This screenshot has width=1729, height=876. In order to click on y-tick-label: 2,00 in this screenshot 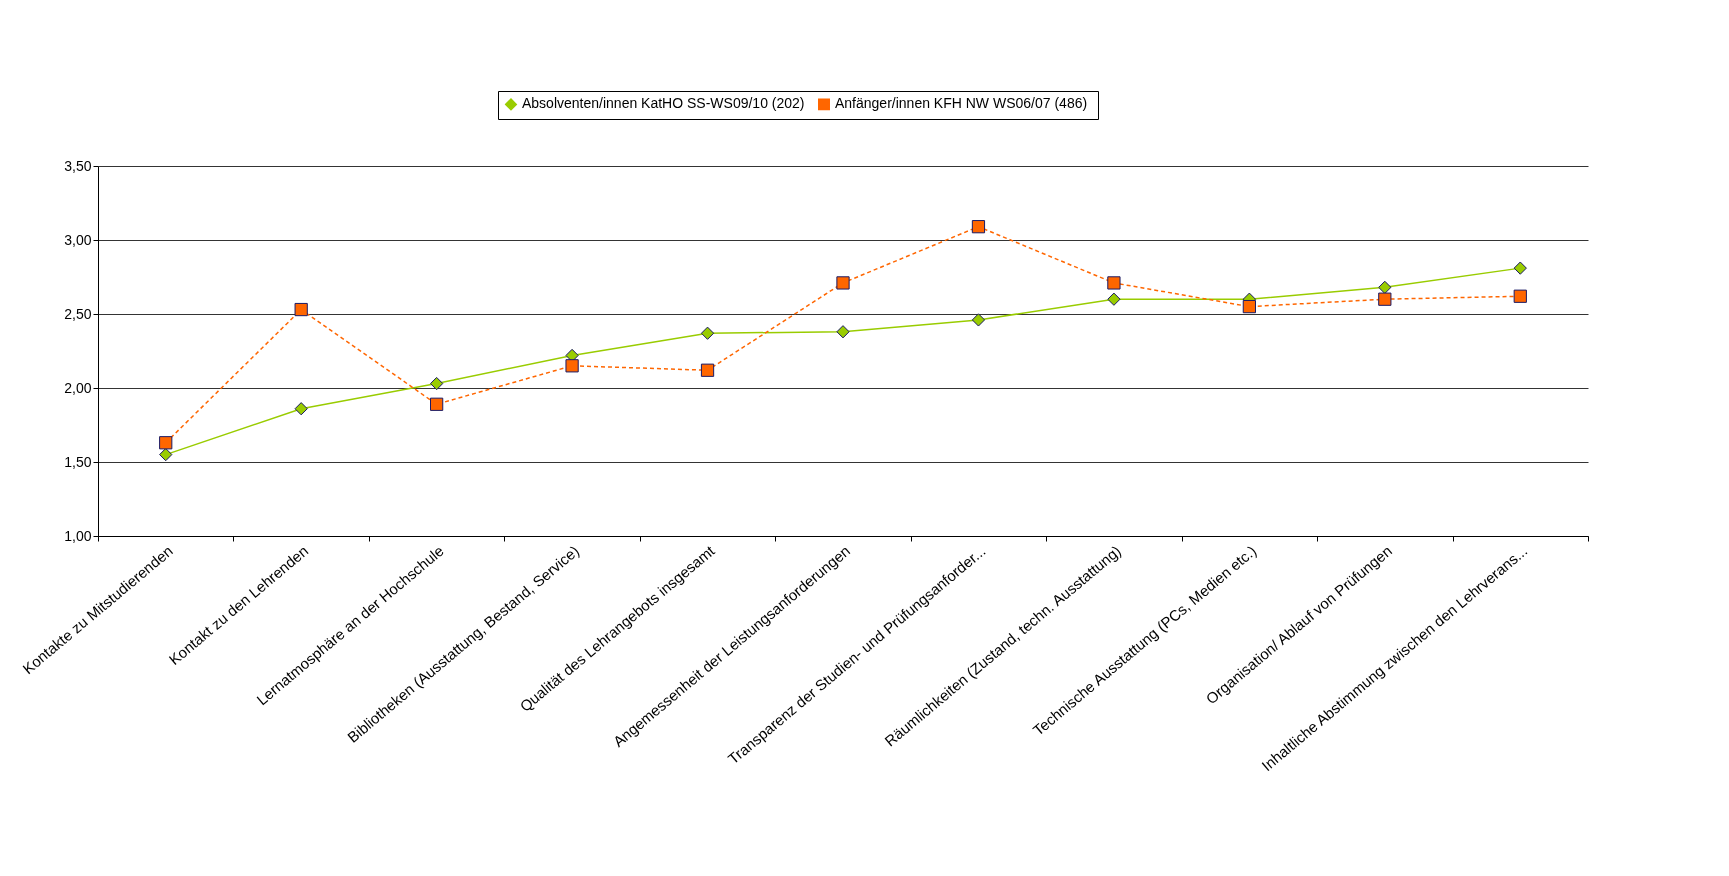, I will do `click(78, 387)`.